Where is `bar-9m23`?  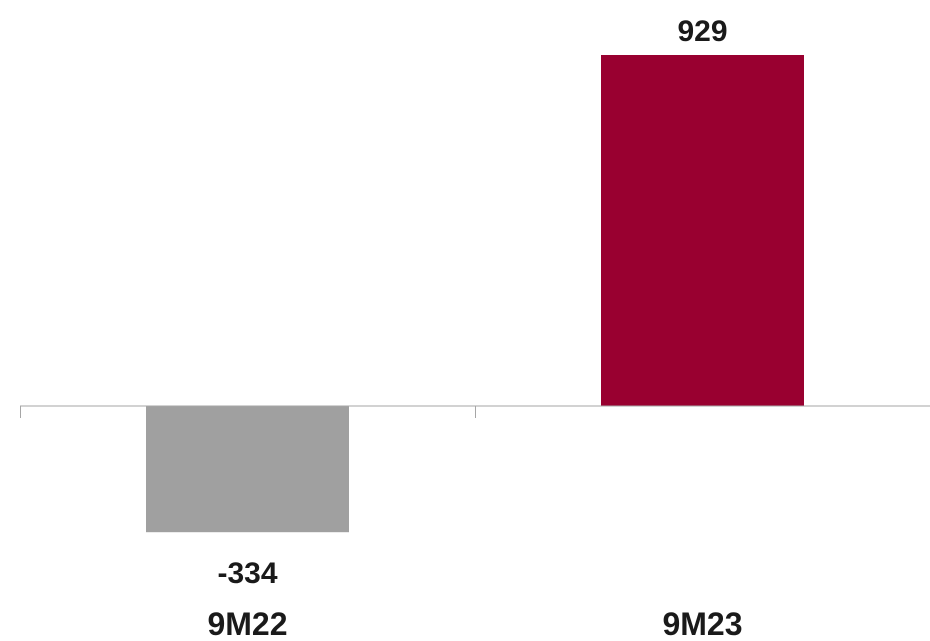 bar-9m23 is located at coordinates (702, 230).